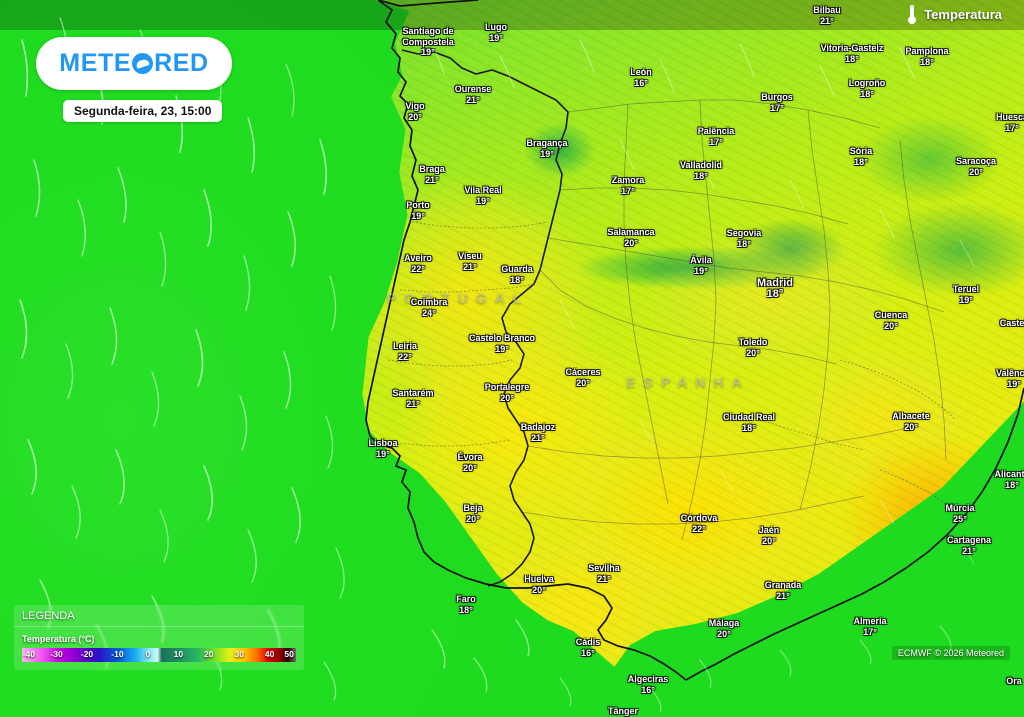  Describe the element at coordinates (209, 654) in the screenshot. I see `legend-tick: 20` at that location.